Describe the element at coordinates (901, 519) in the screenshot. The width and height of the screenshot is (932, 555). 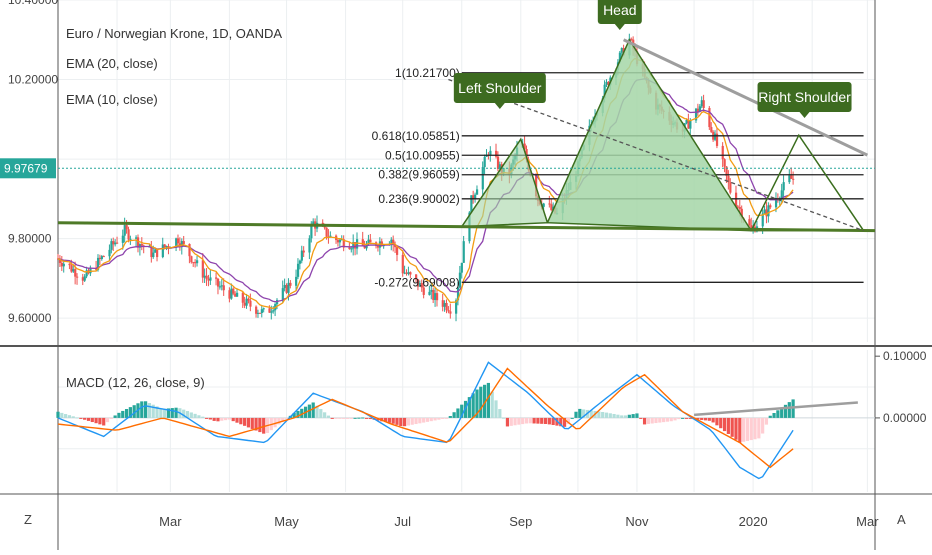
I see `auto-scale-right-button: A` at that location.